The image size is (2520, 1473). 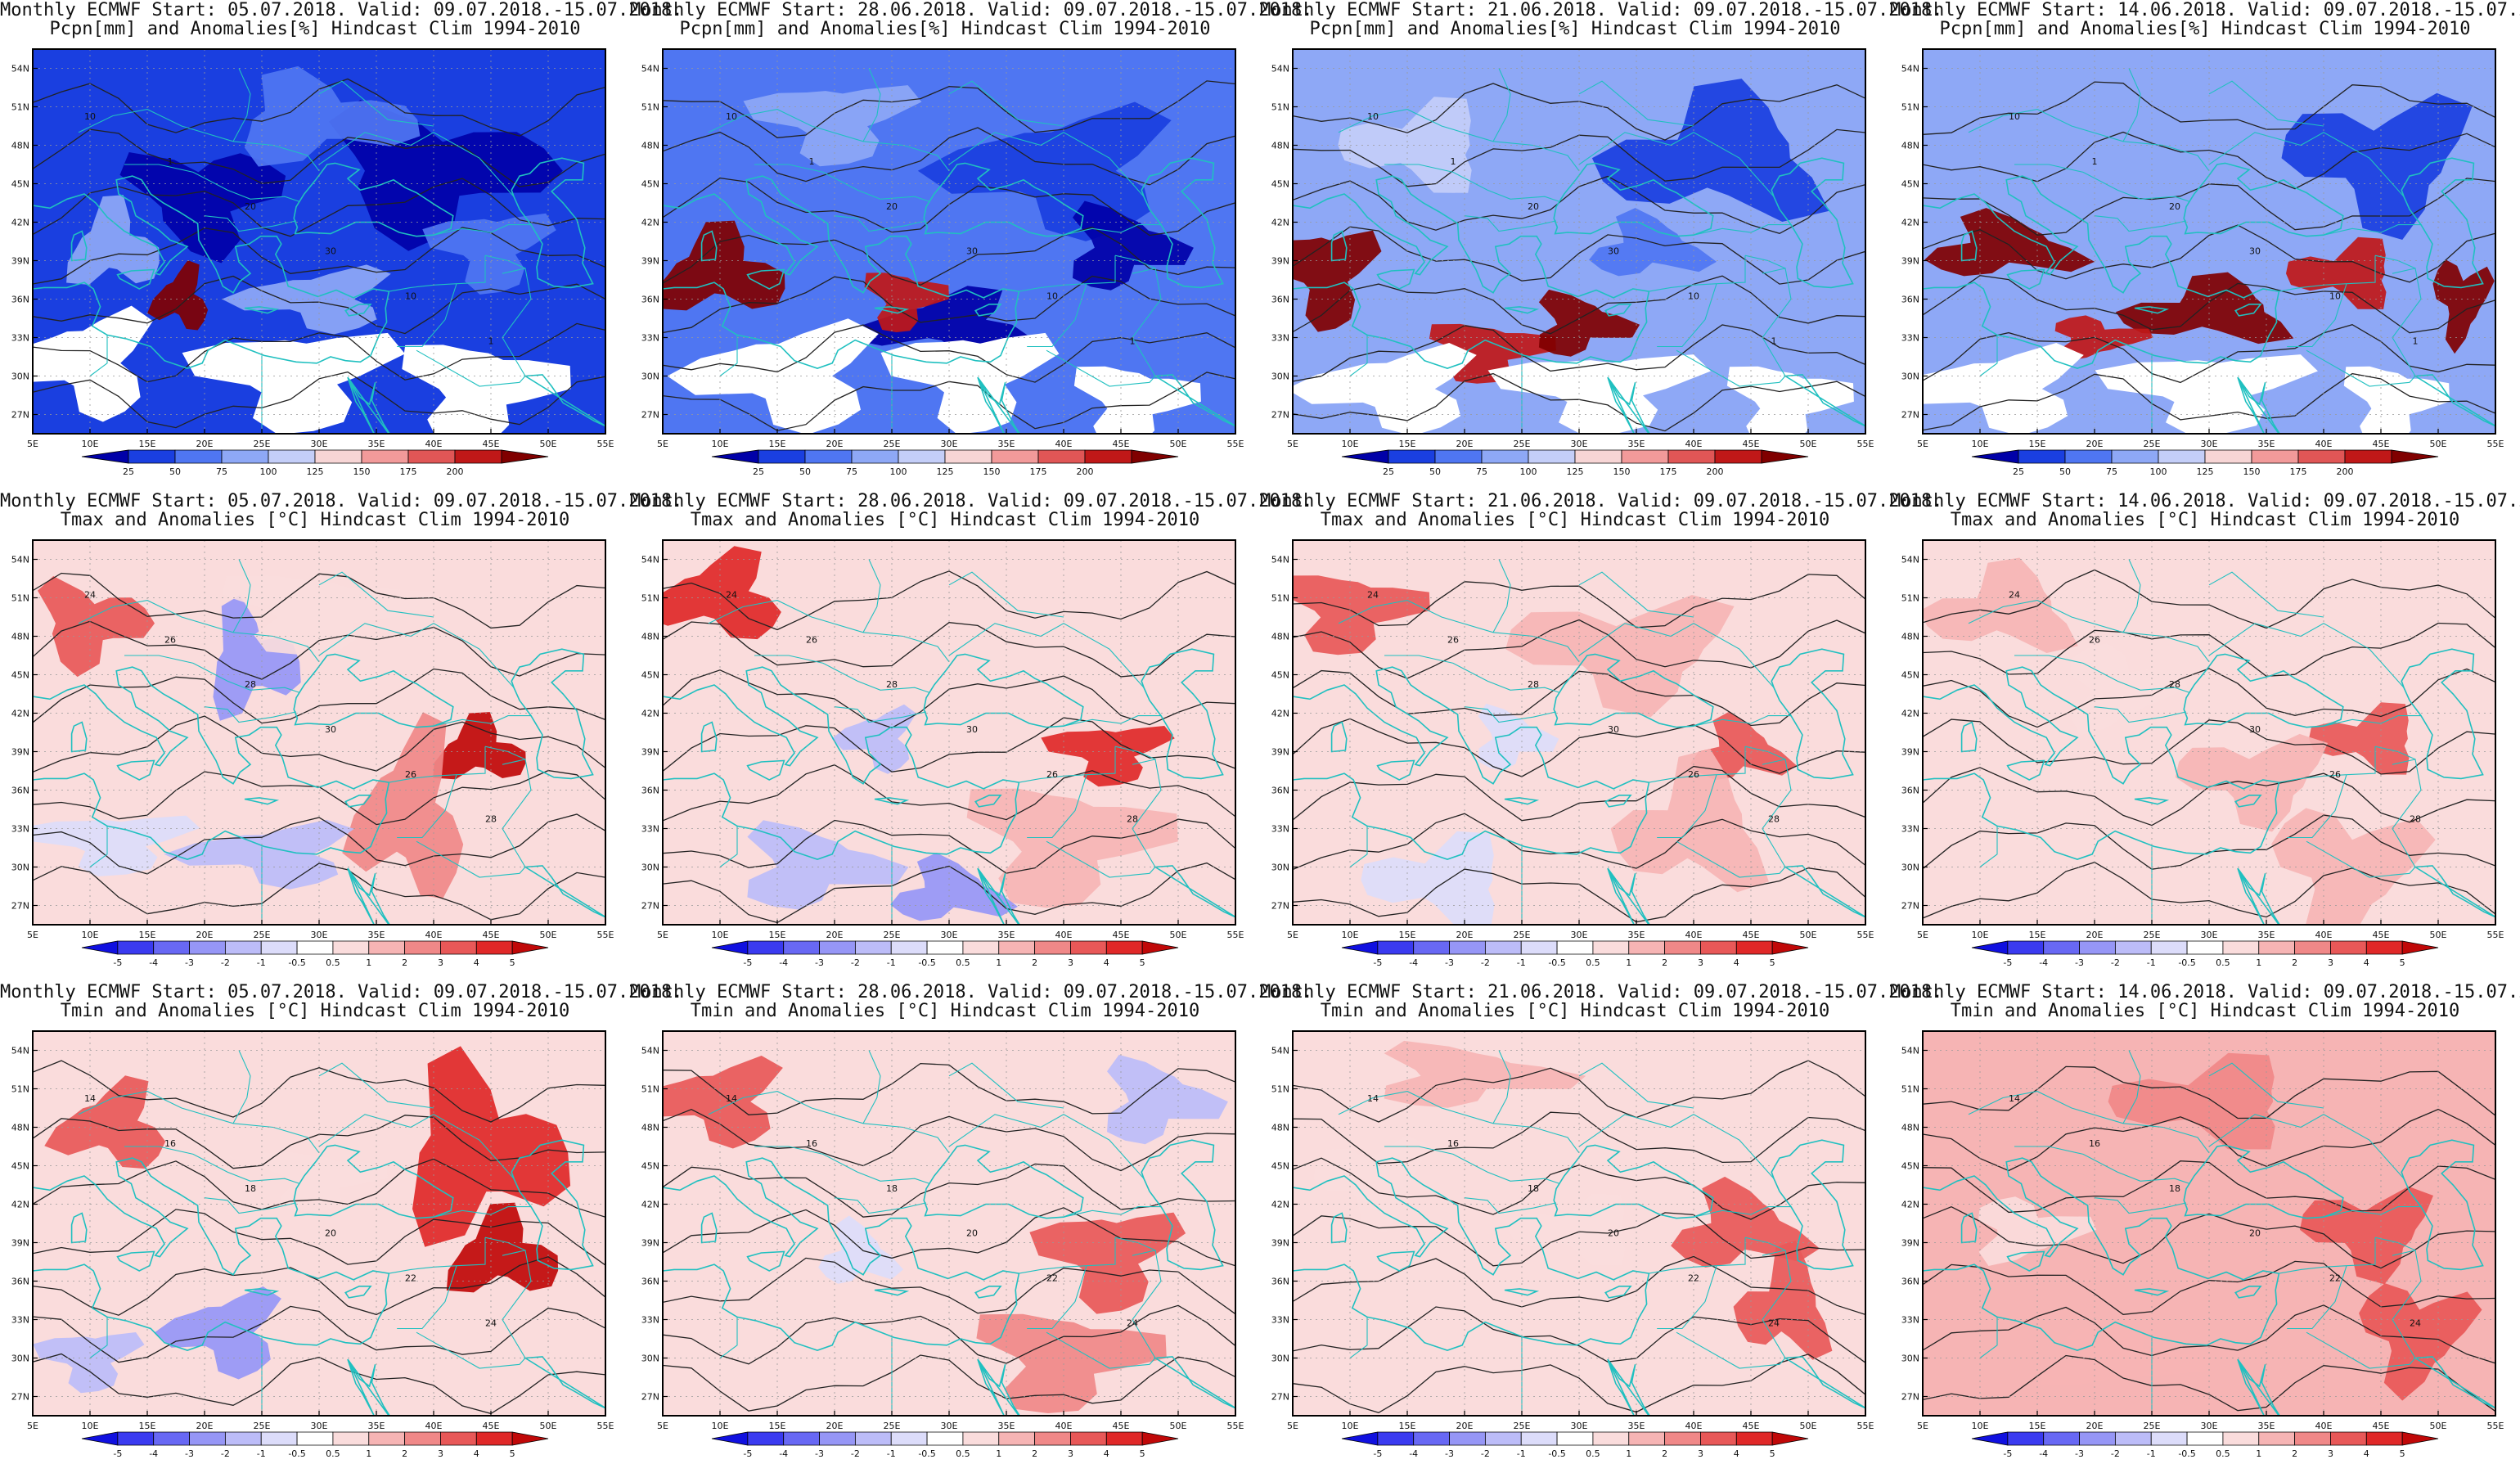 I want to click on lat-tick-label: 42N, so click(x=1280, y=223).